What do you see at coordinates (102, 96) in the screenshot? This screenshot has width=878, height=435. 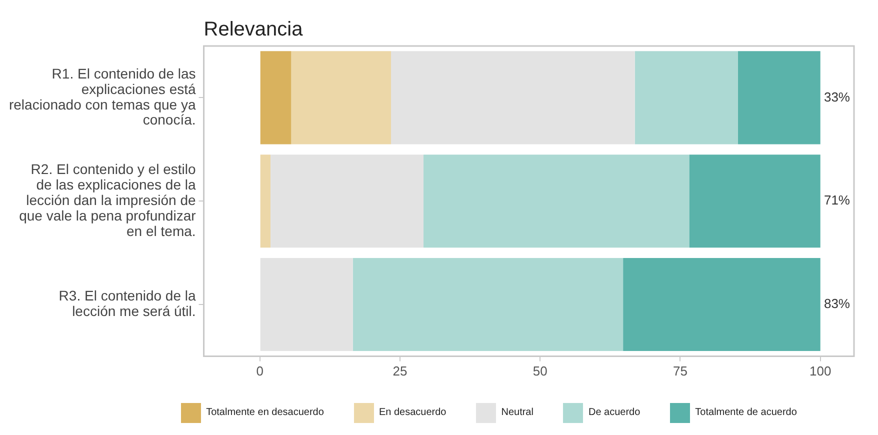 I see `y-tick-label: R1. El contenido de las explicaciones está relacionado con temas que ya conocía.` at bounding box center [102, 96].